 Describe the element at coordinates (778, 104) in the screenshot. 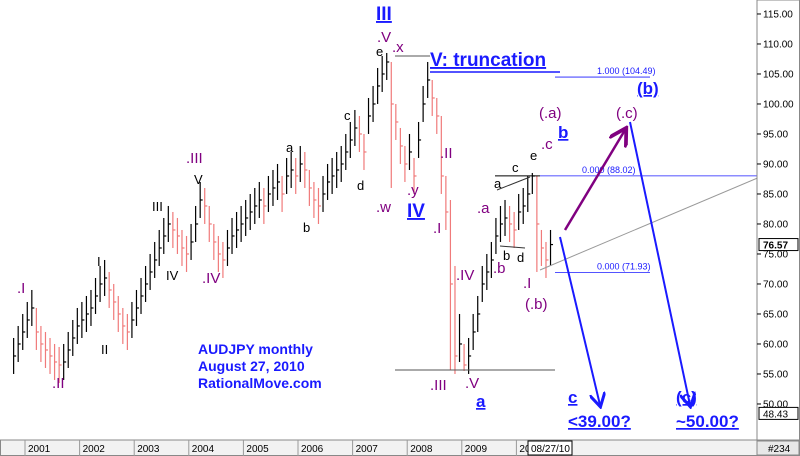

I see `y-tick-label: 100.00` at that location.